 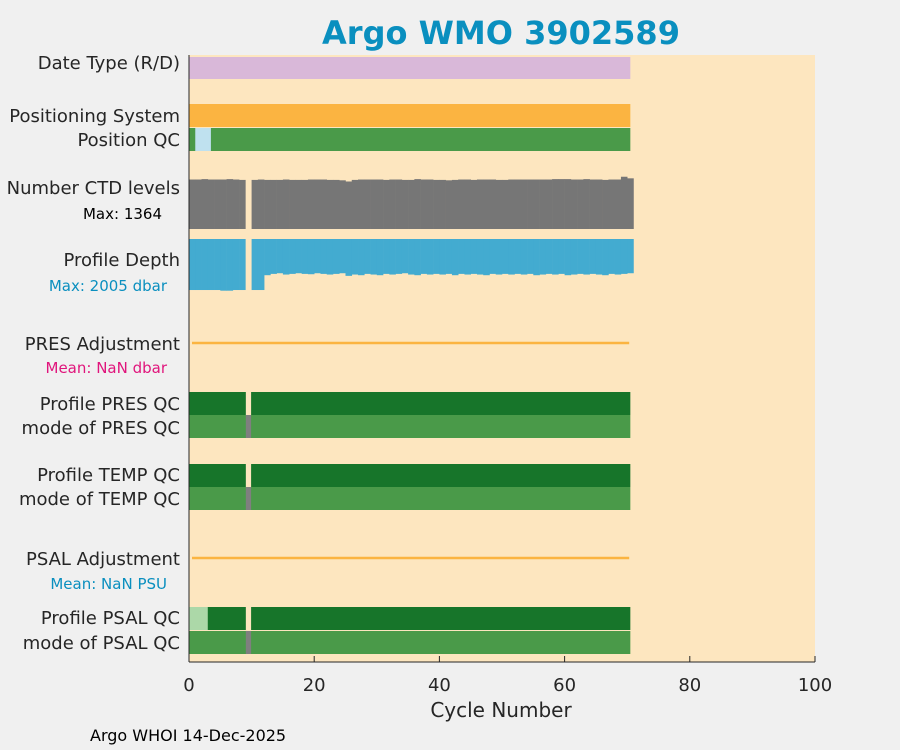 I want to click on row-label: mode of PRES QC, so click(x=101, y=428).